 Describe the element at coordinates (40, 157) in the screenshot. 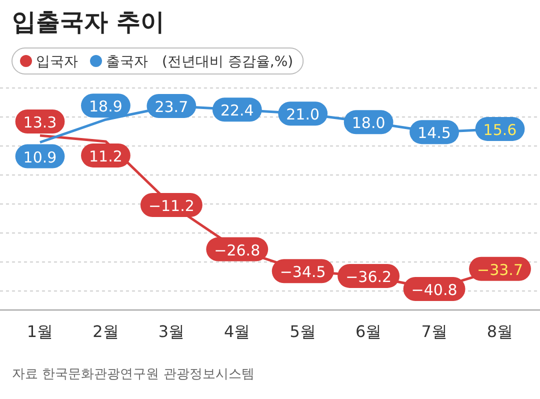

I see `data-label: 10.9` at that location.